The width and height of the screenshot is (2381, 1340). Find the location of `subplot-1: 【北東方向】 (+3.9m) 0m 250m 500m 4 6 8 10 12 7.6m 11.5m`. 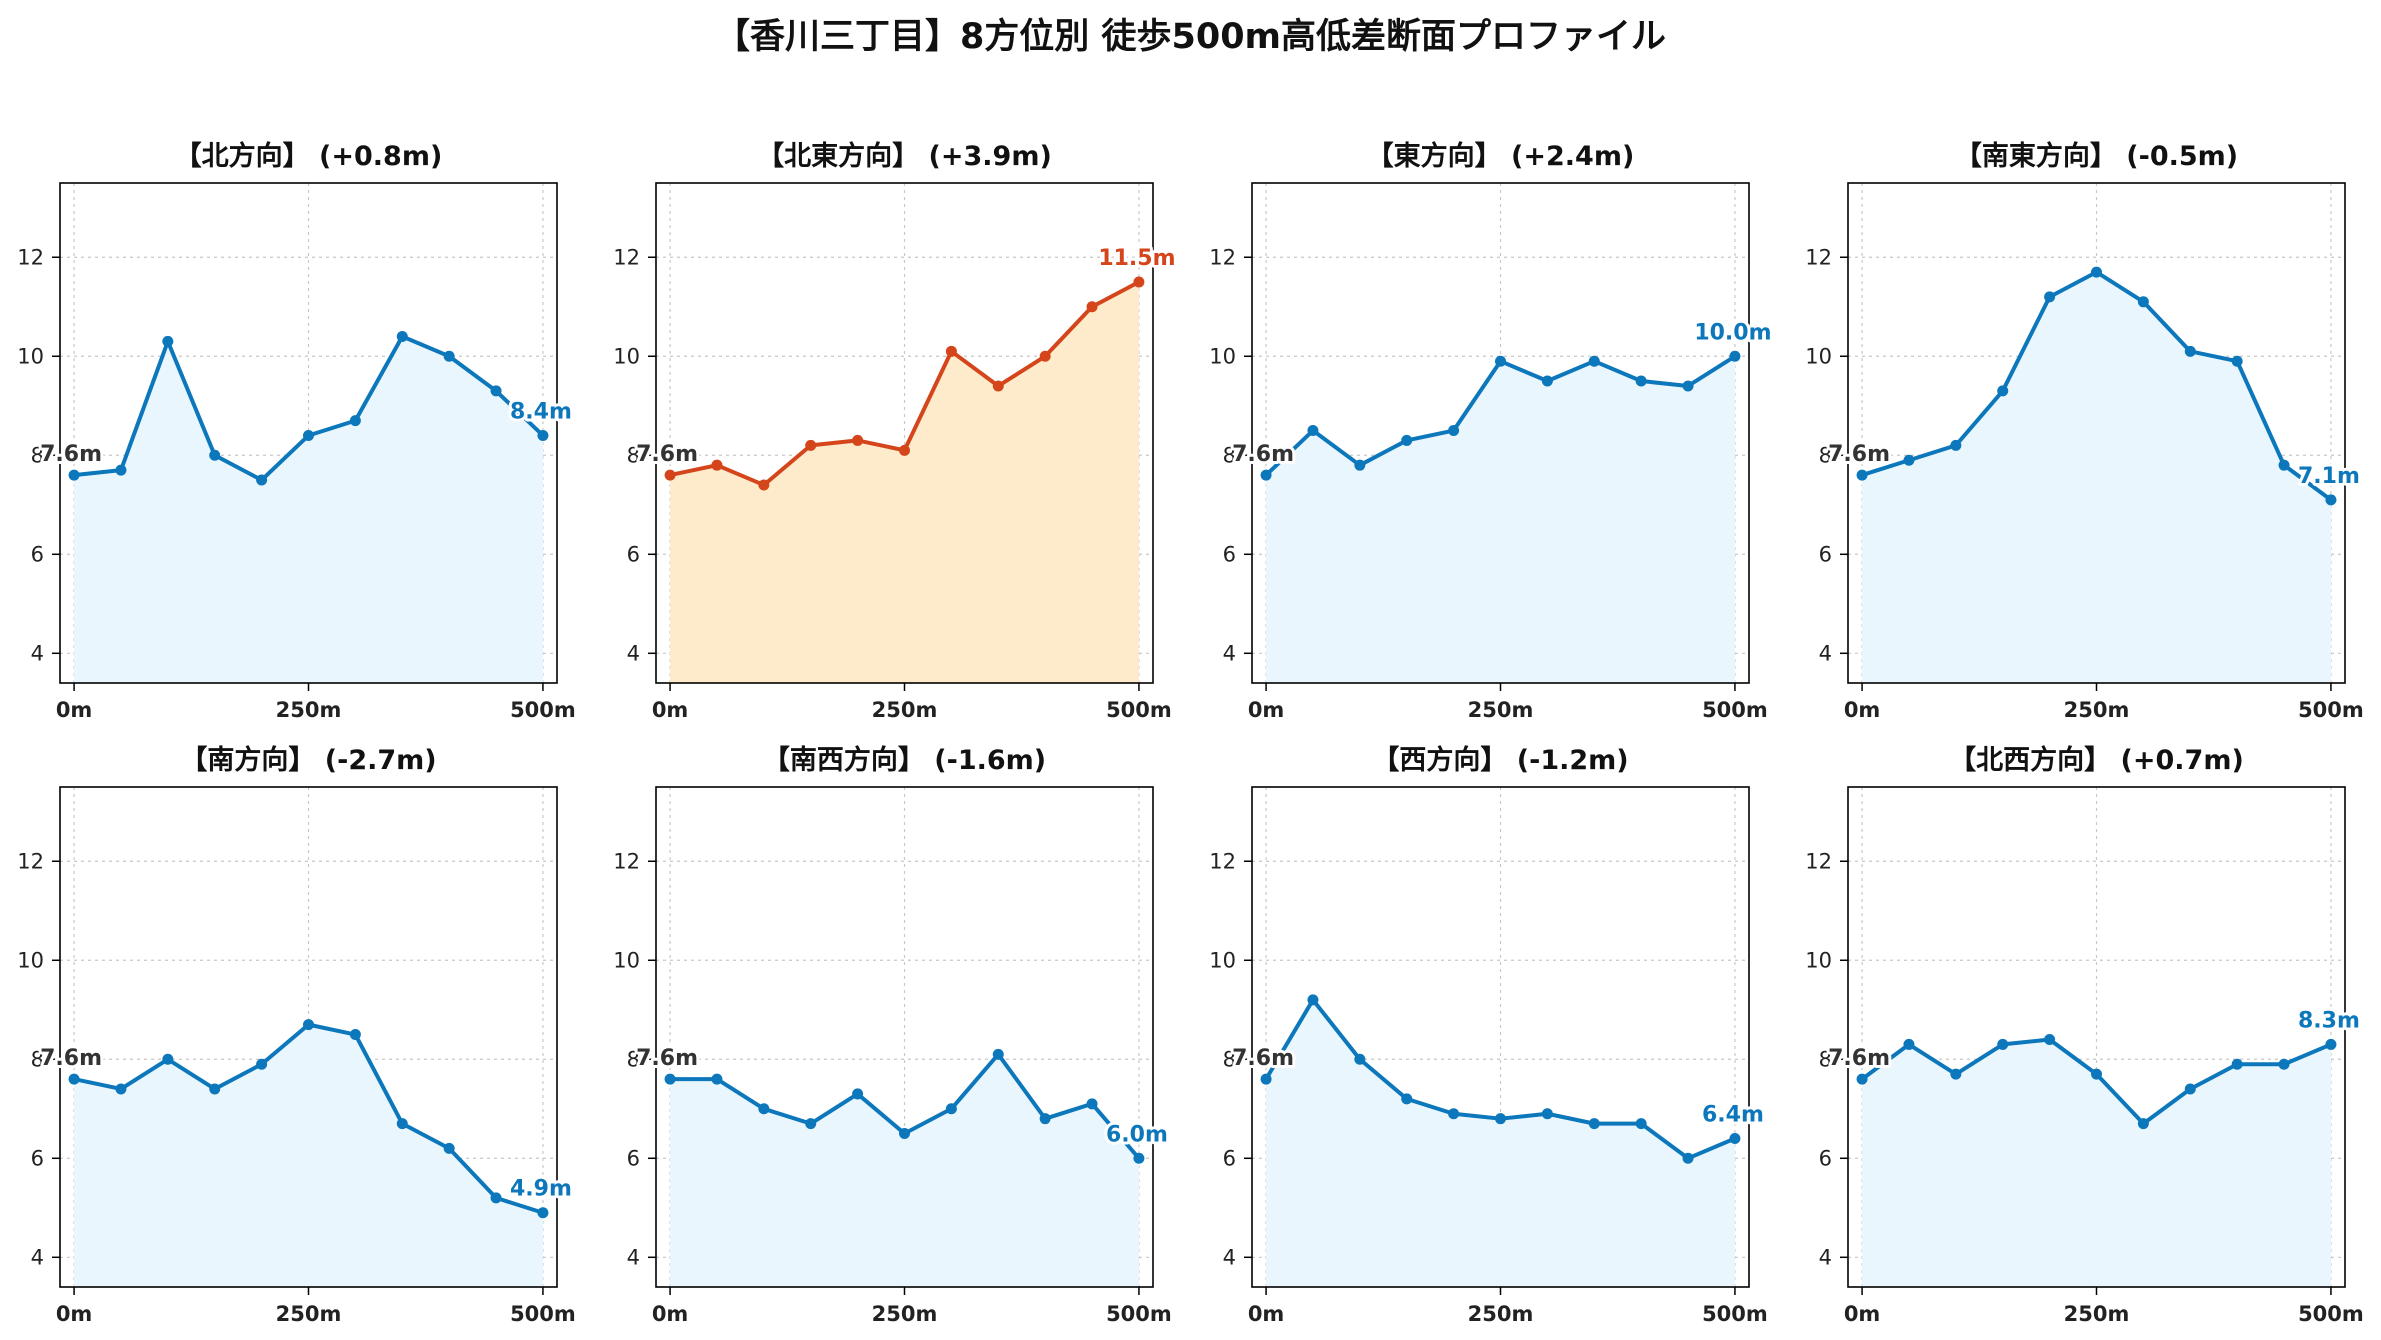

subplot-1: 【北東方向】 (+3.9m) 0m 250m 500m 4 6 8 10 12 7.6m 11.5m is located at coordinates (895, 431).